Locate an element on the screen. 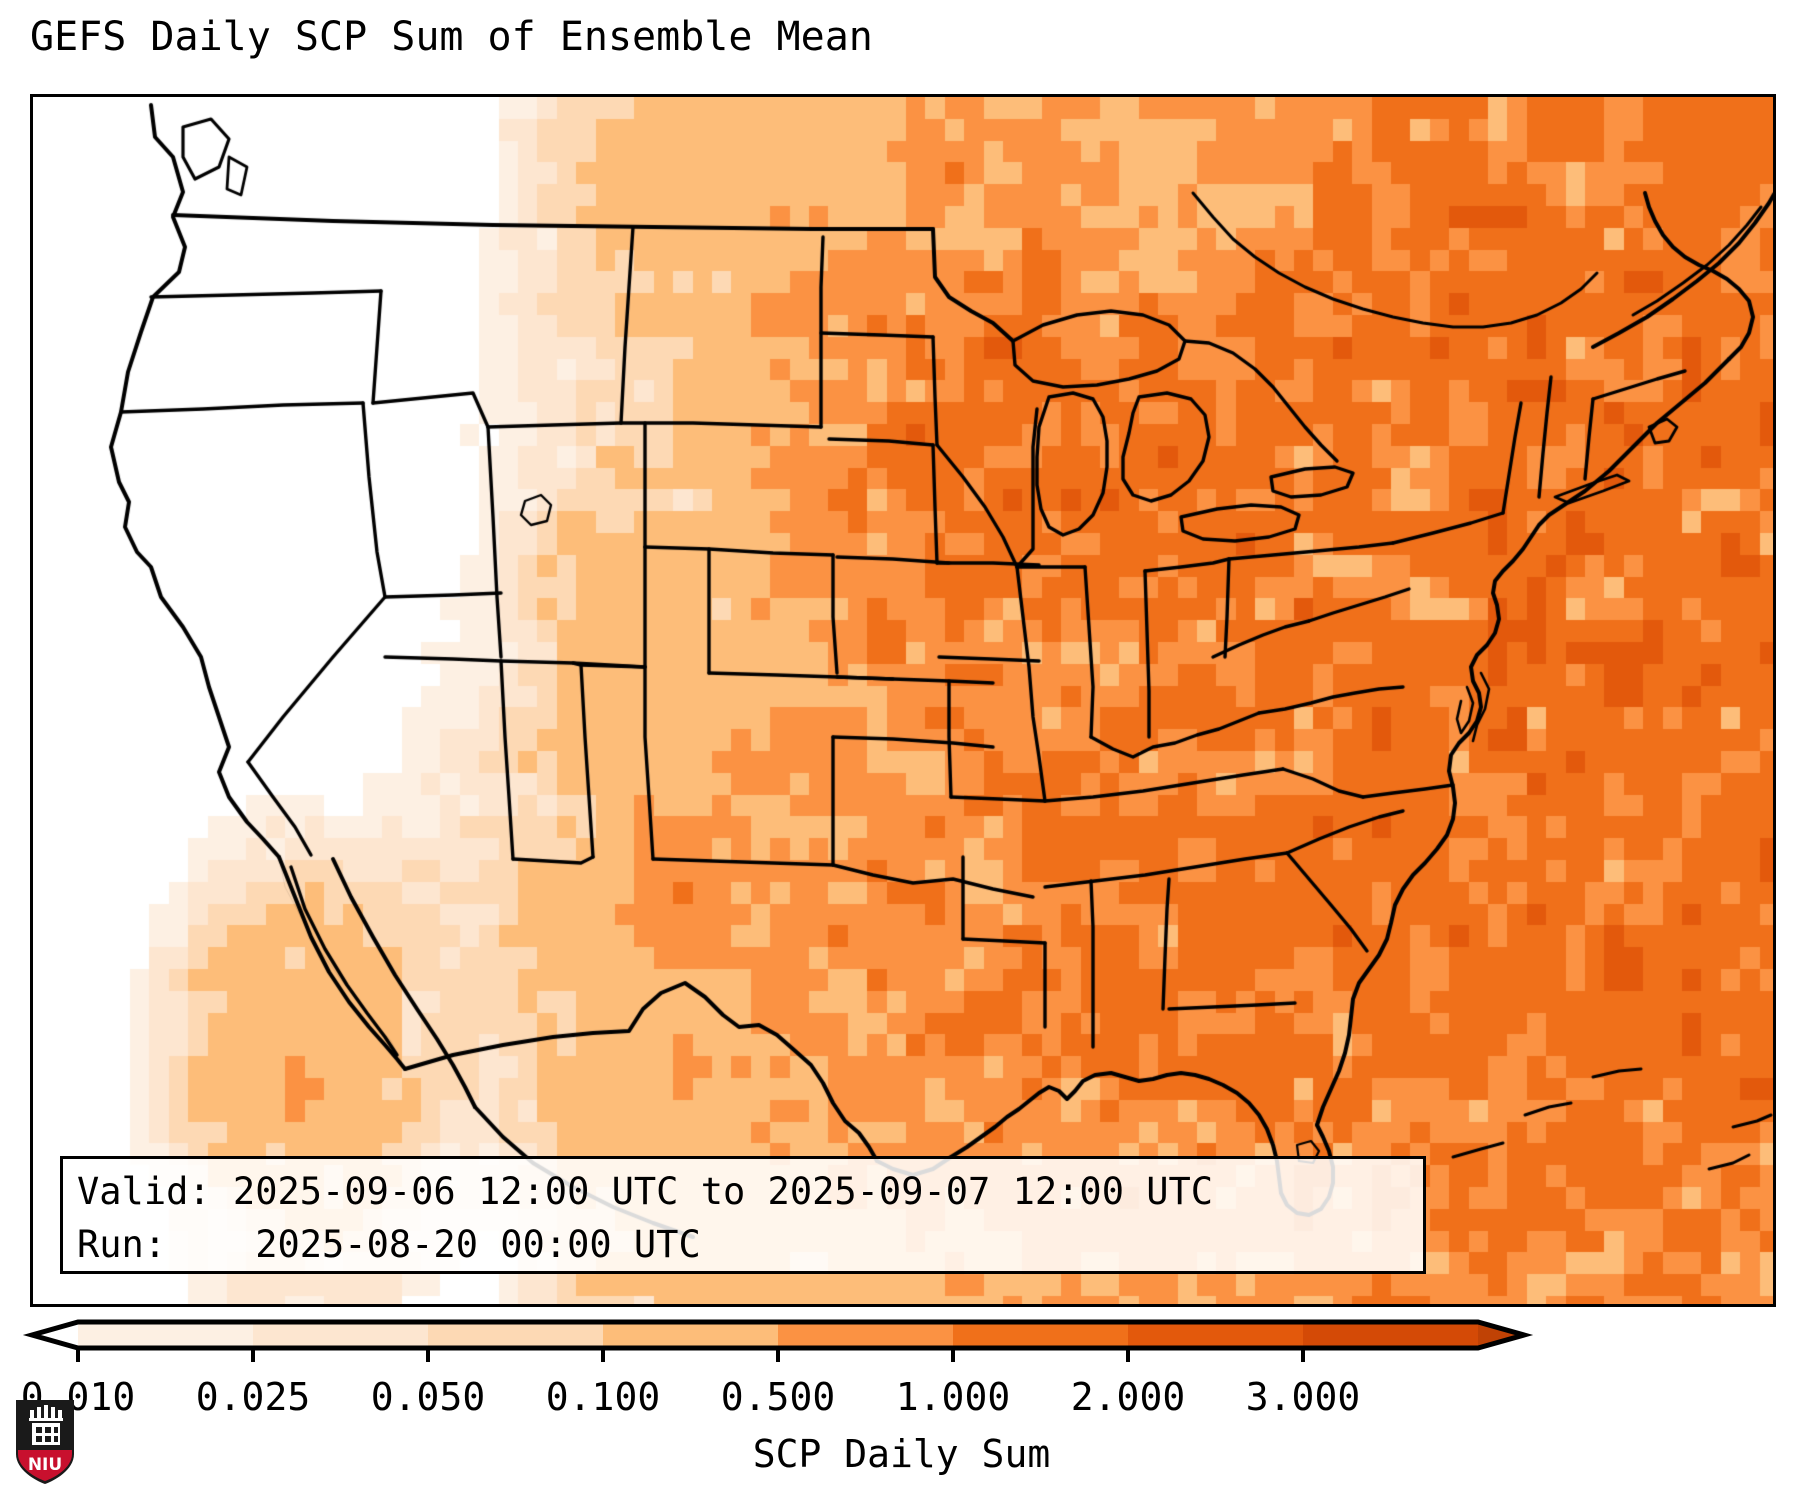 The image size is (1803, 1500). colorbar-tick-label: 0.050 is located at coordinates (428, 1397).